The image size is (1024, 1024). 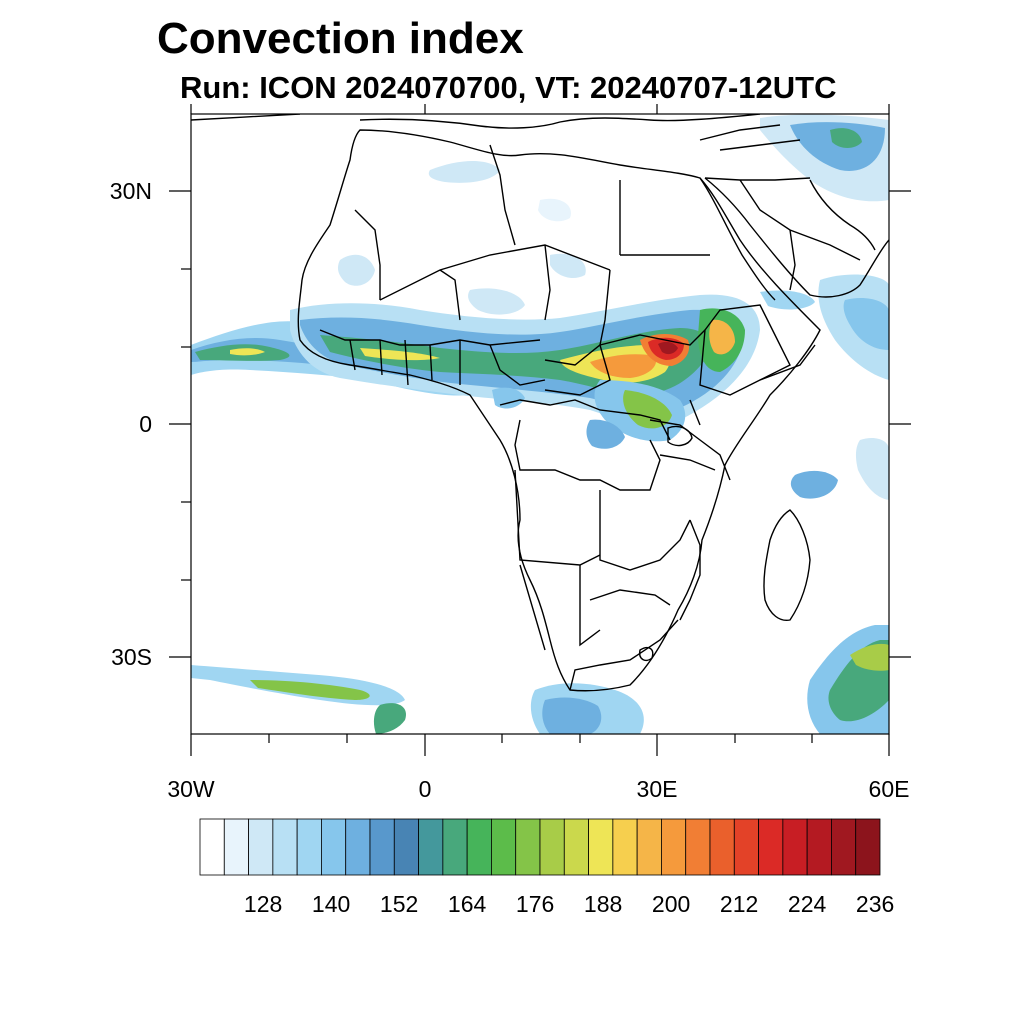 What do you see at coordinates (690, 570) in the screenshot?
I see `border-mozambique` at bounding box center [690, 570].